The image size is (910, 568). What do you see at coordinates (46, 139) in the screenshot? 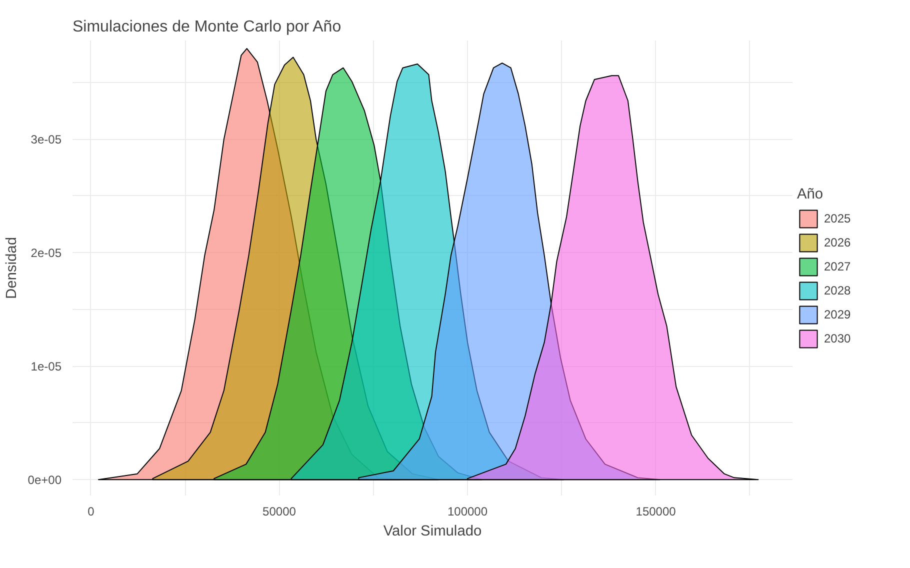
I see `y-tick-label: 3e-05` at bounding box center [46, 139].